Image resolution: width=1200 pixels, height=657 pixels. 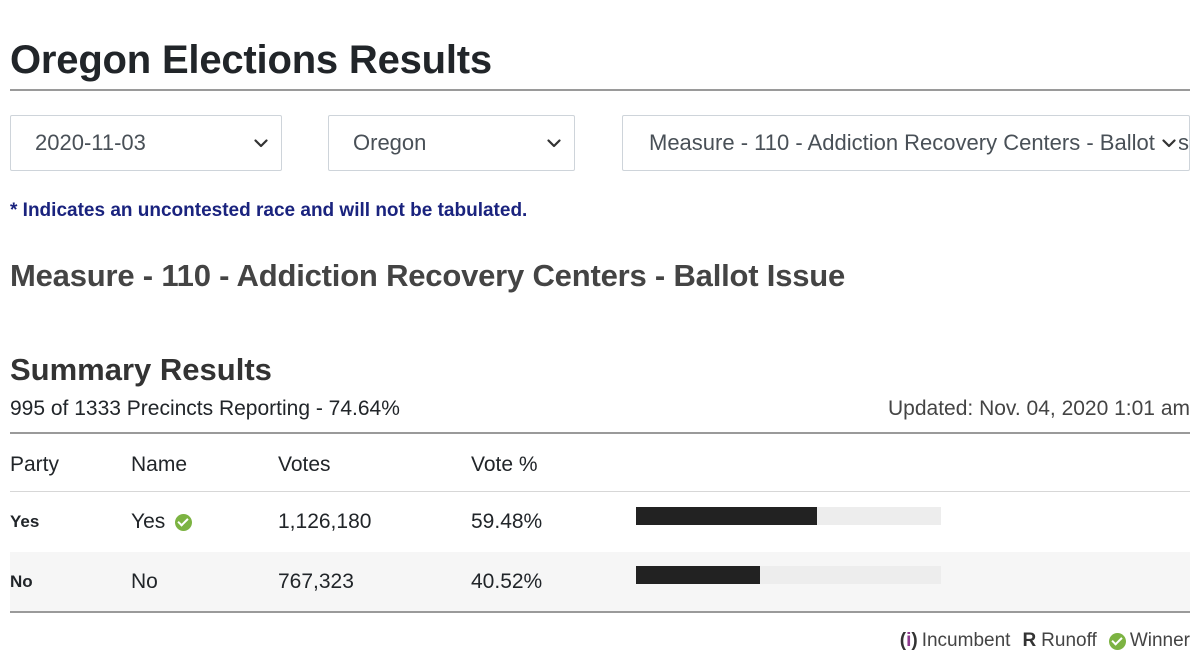 I want to click on region-select-value: Oregon, so click(x=390, y=142).